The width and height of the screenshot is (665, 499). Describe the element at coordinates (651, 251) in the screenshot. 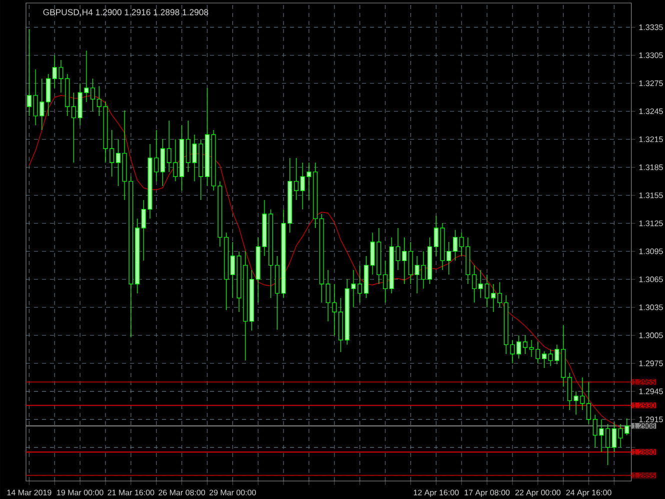

I see `y-tick-label: 1.3095` at that location.